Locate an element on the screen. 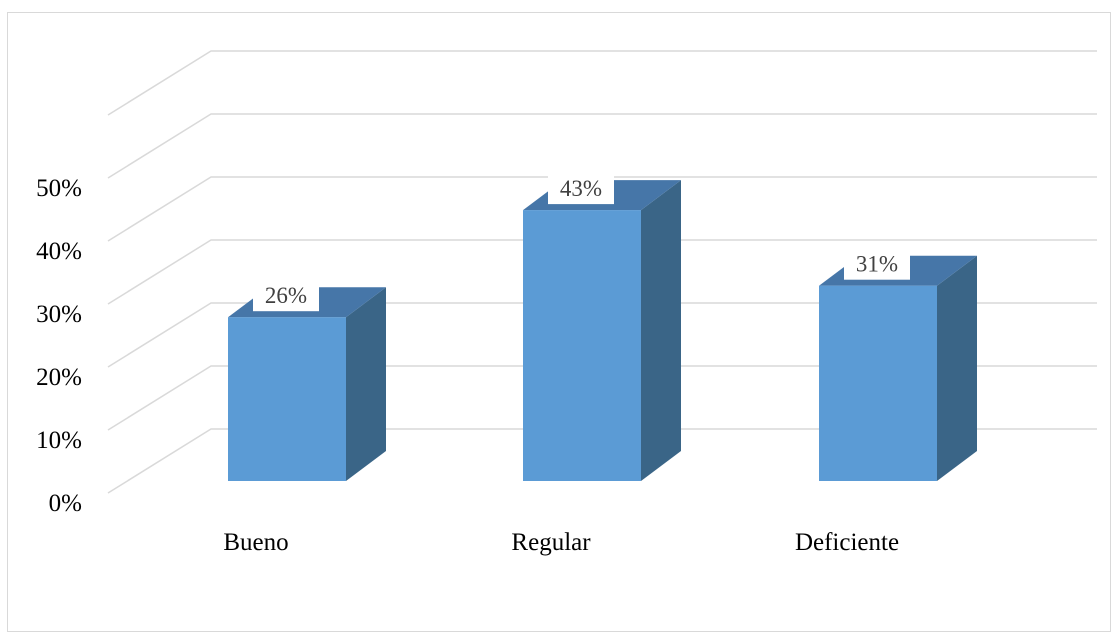 The height and width of the screenshot is (632, 1119). data-label-text: 43% is located at coordinates (581, 188).